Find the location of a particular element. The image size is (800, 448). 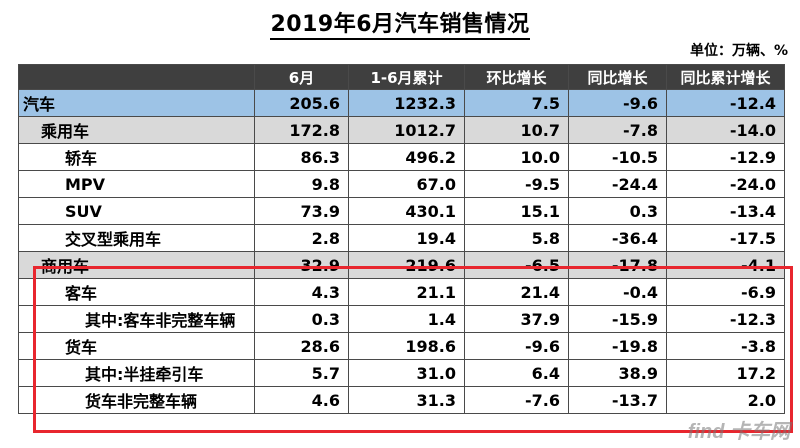

value-cell: 4.3 is located at coordinates (301, 292).